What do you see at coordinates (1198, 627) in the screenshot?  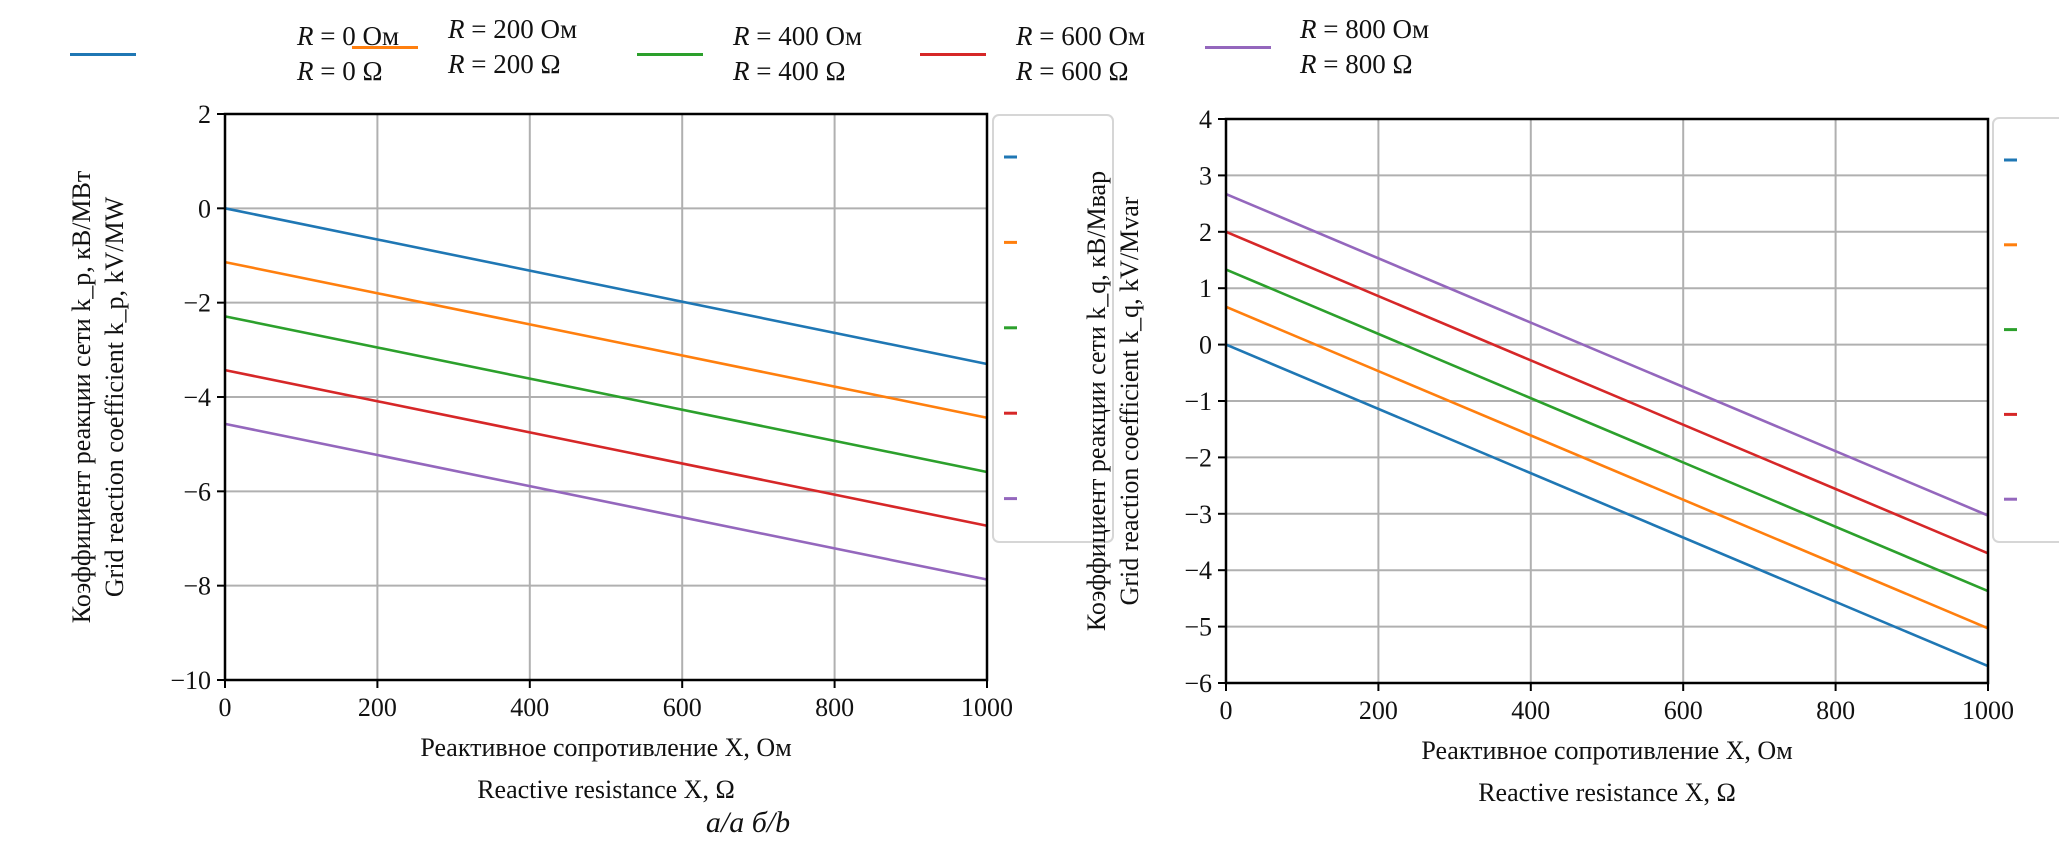 I see `y-tick-label: −5` at bounding box center [1198, 627].